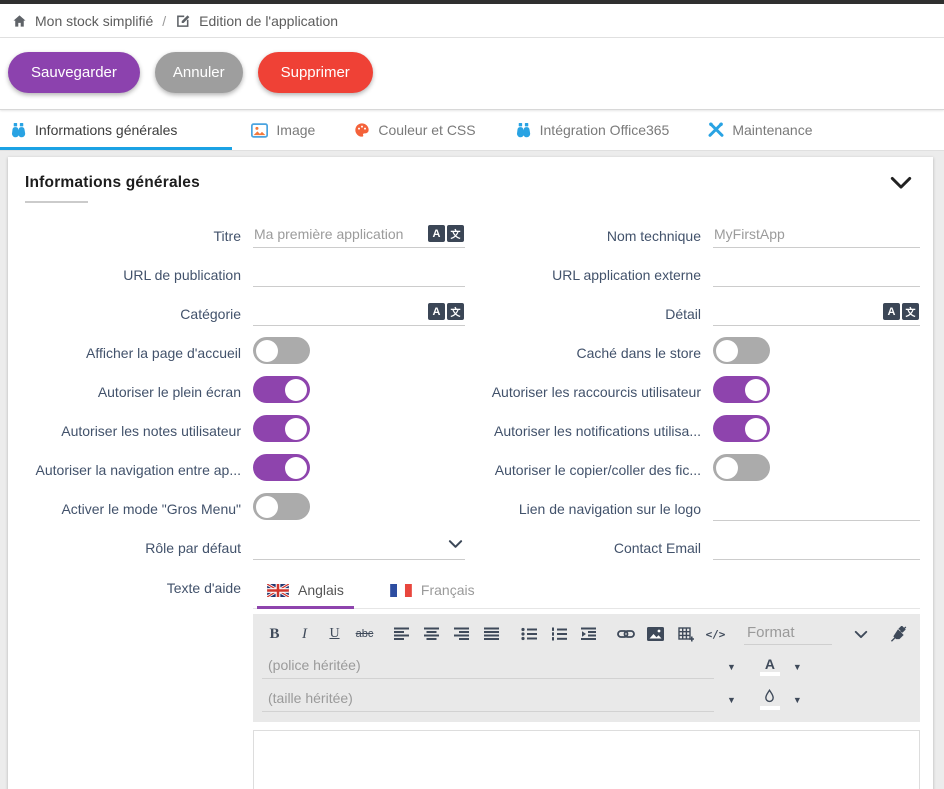  I want to click on align-right-button, so click(461, 634).